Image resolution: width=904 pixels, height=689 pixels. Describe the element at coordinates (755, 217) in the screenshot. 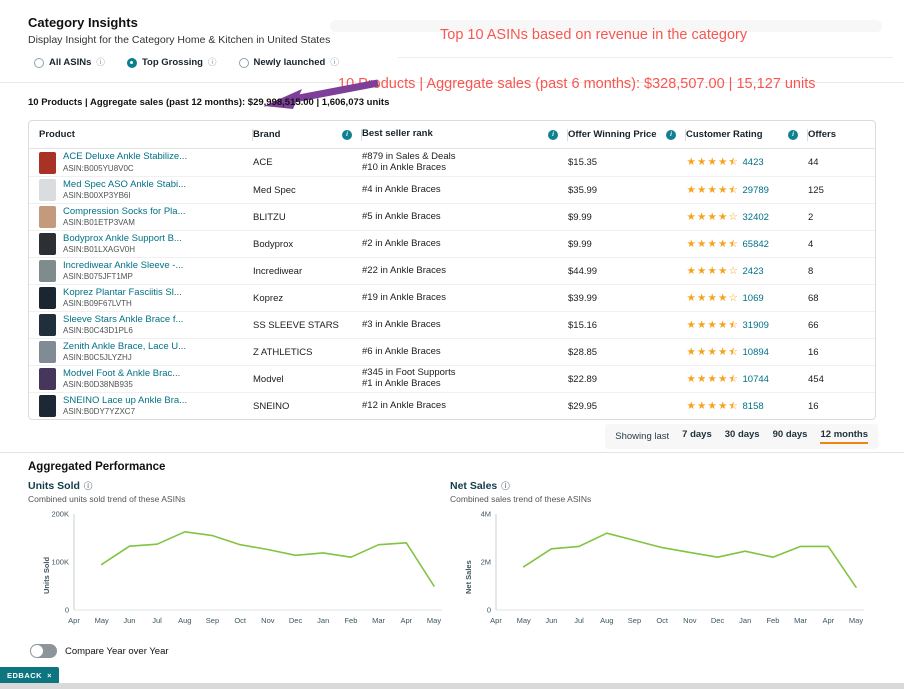

I see `rating-count-link: 32402` at that location.